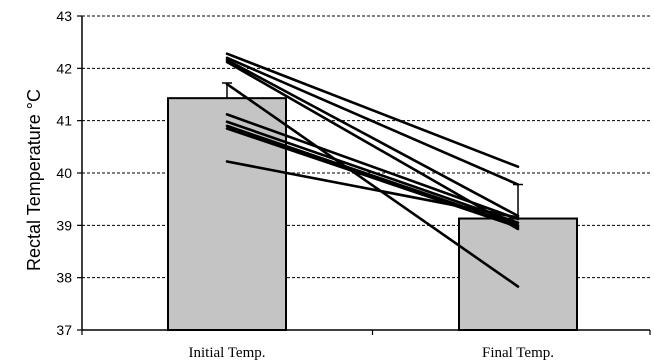  Describe the element at coordinates (64, 121) in the screenshot. I see `y-tick-label-41: 41` at that location.